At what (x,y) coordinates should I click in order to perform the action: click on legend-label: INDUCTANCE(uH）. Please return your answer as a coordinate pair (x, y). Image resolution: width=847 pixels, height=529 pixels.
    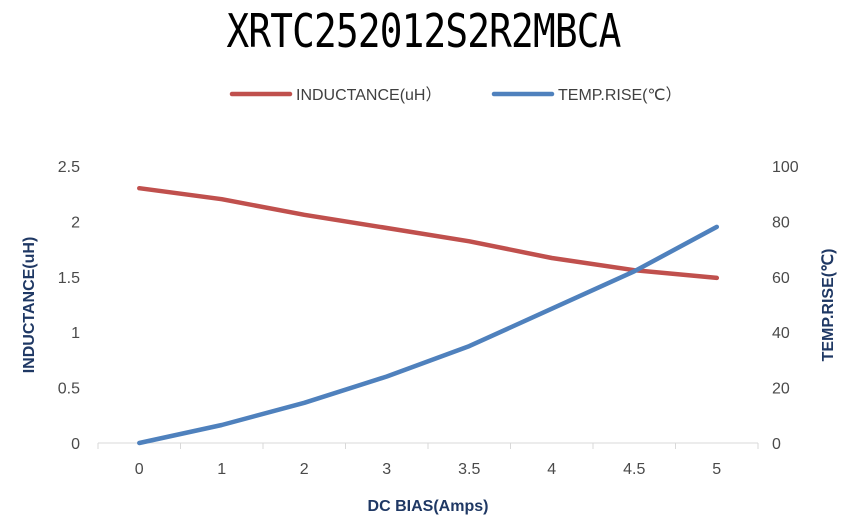
    Looking at the image, I should click on (369, 95).